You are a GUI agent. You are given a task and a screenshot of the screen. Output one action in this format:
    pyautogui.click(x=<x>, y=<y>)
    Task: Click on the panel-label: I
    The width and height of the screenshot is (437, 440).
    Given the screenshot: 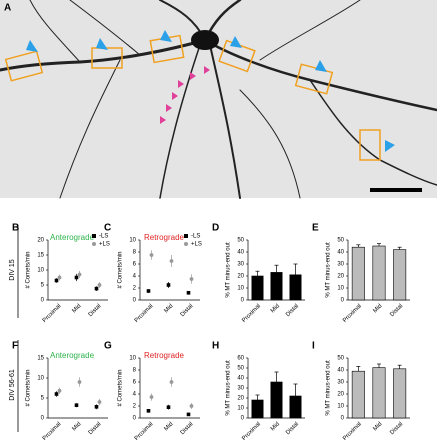 What is the action you would take?
    pyautogui.click(x=313, y=346)
    